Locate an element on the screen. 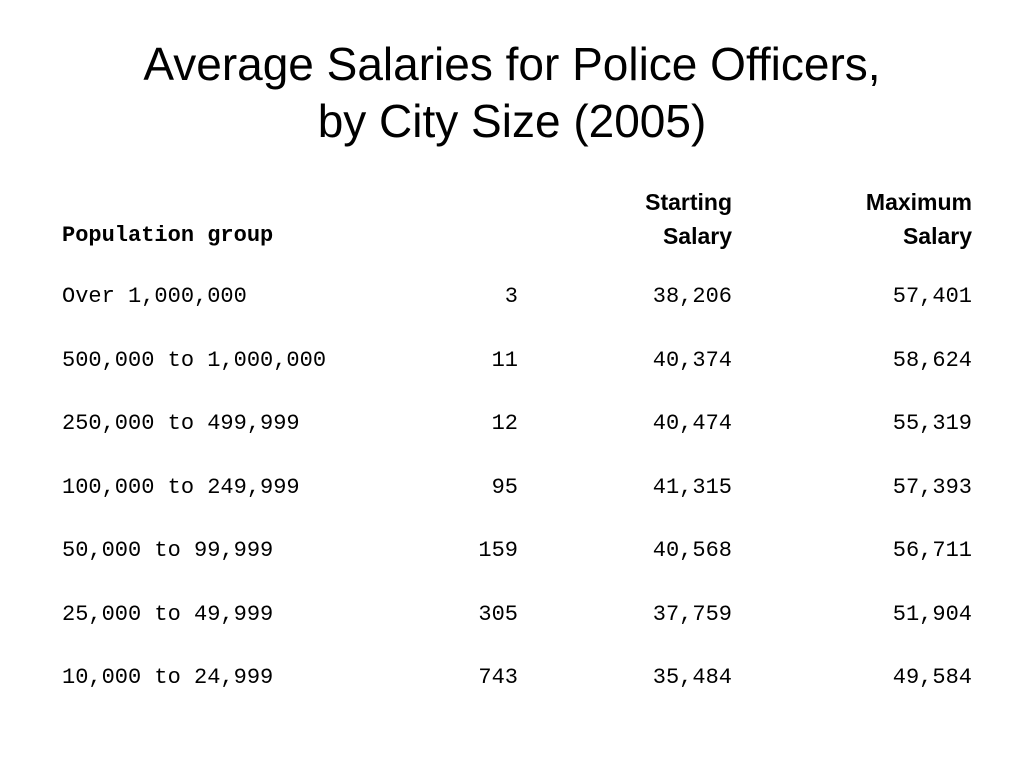 This screenshot has height=768, width=1024. header-maximum-salary-line-2: Salary is located at coordinates (937, 236).